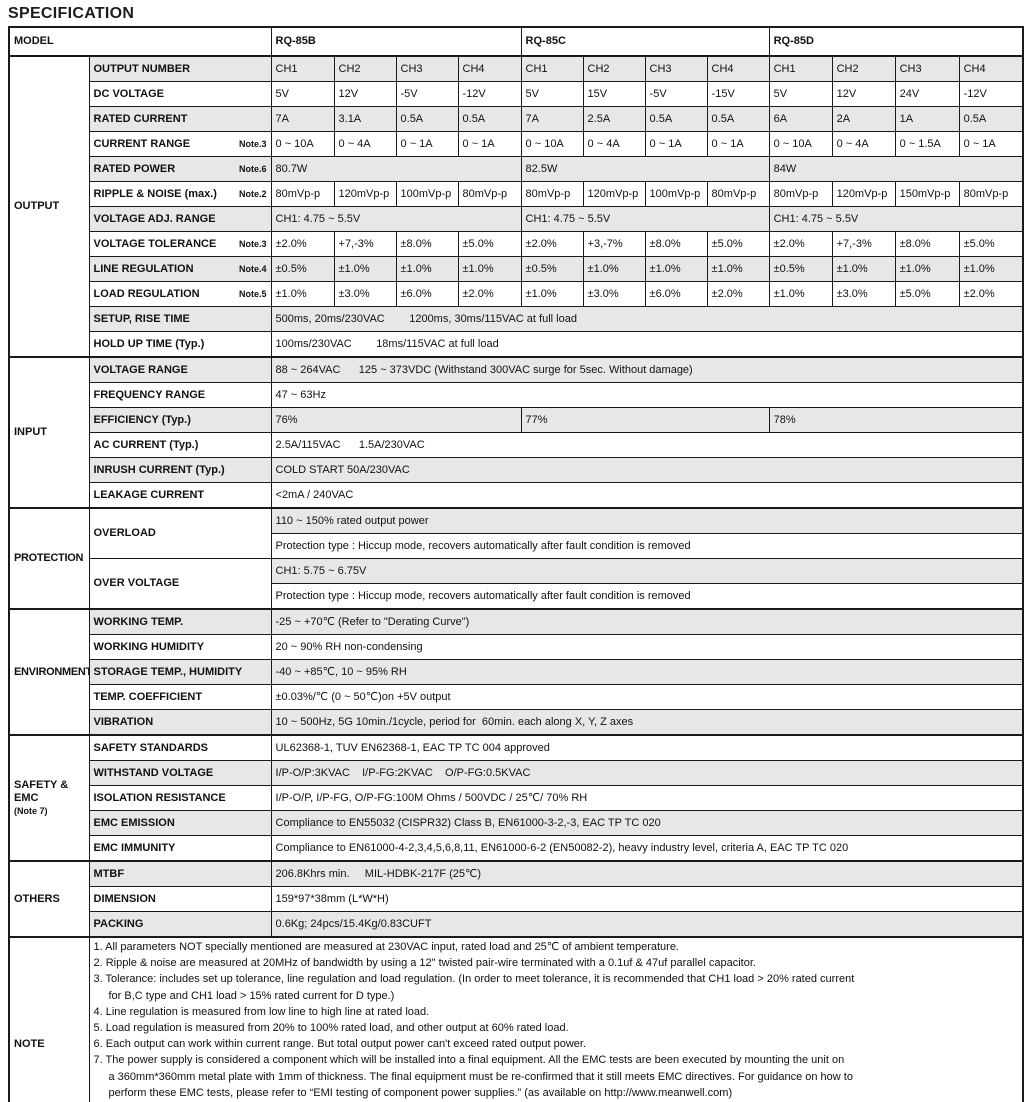  What do you see at coordinates (180, 470) in the screenshot?
I see `row-label-inrush-current-typ: INRUSH CURRENT (Typ.)` at bounding box center [180, 470].